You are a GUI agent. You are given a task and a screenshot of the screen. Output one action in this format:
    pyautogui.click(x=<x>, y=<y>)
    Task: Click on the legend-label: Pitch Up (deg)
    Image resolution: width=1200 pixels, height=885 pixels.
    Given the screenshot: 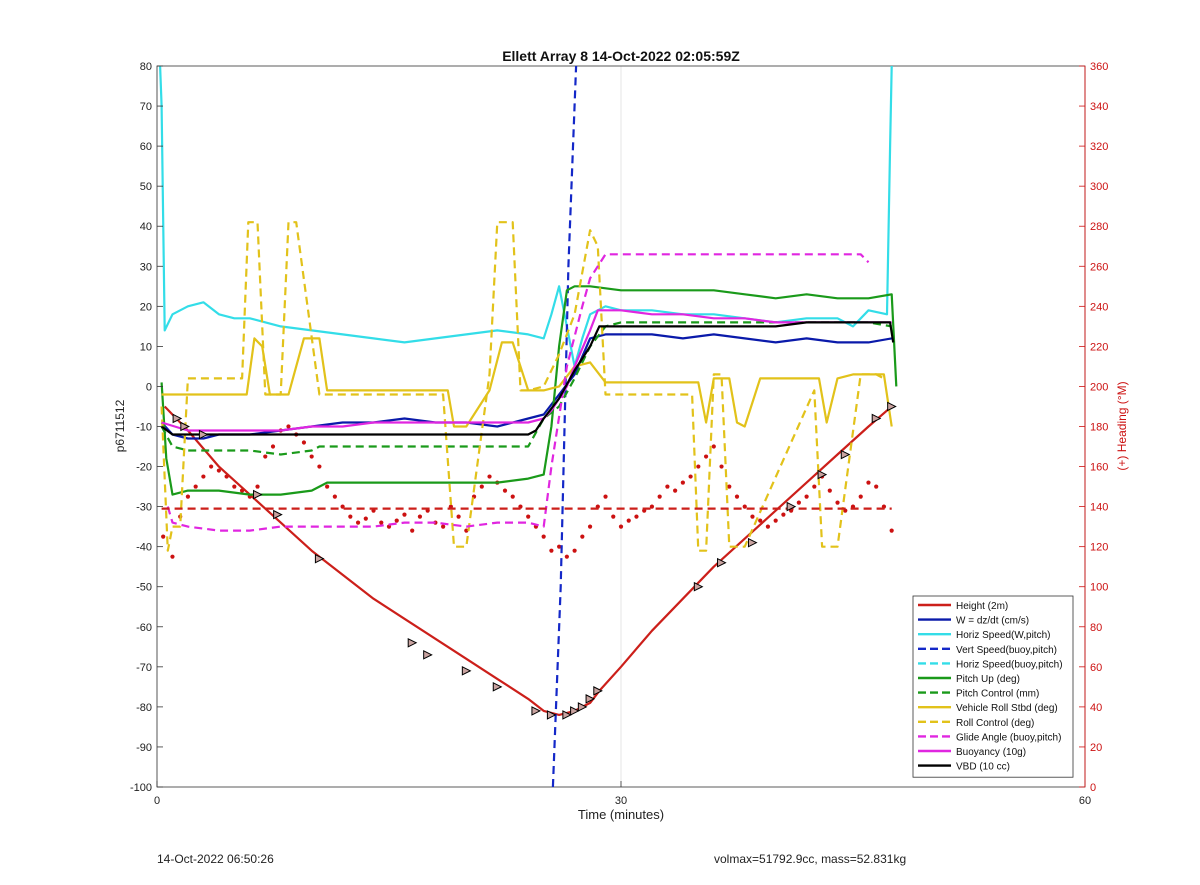 What is the action you would take?
    pyautogui.click(x=988, y=679)
    